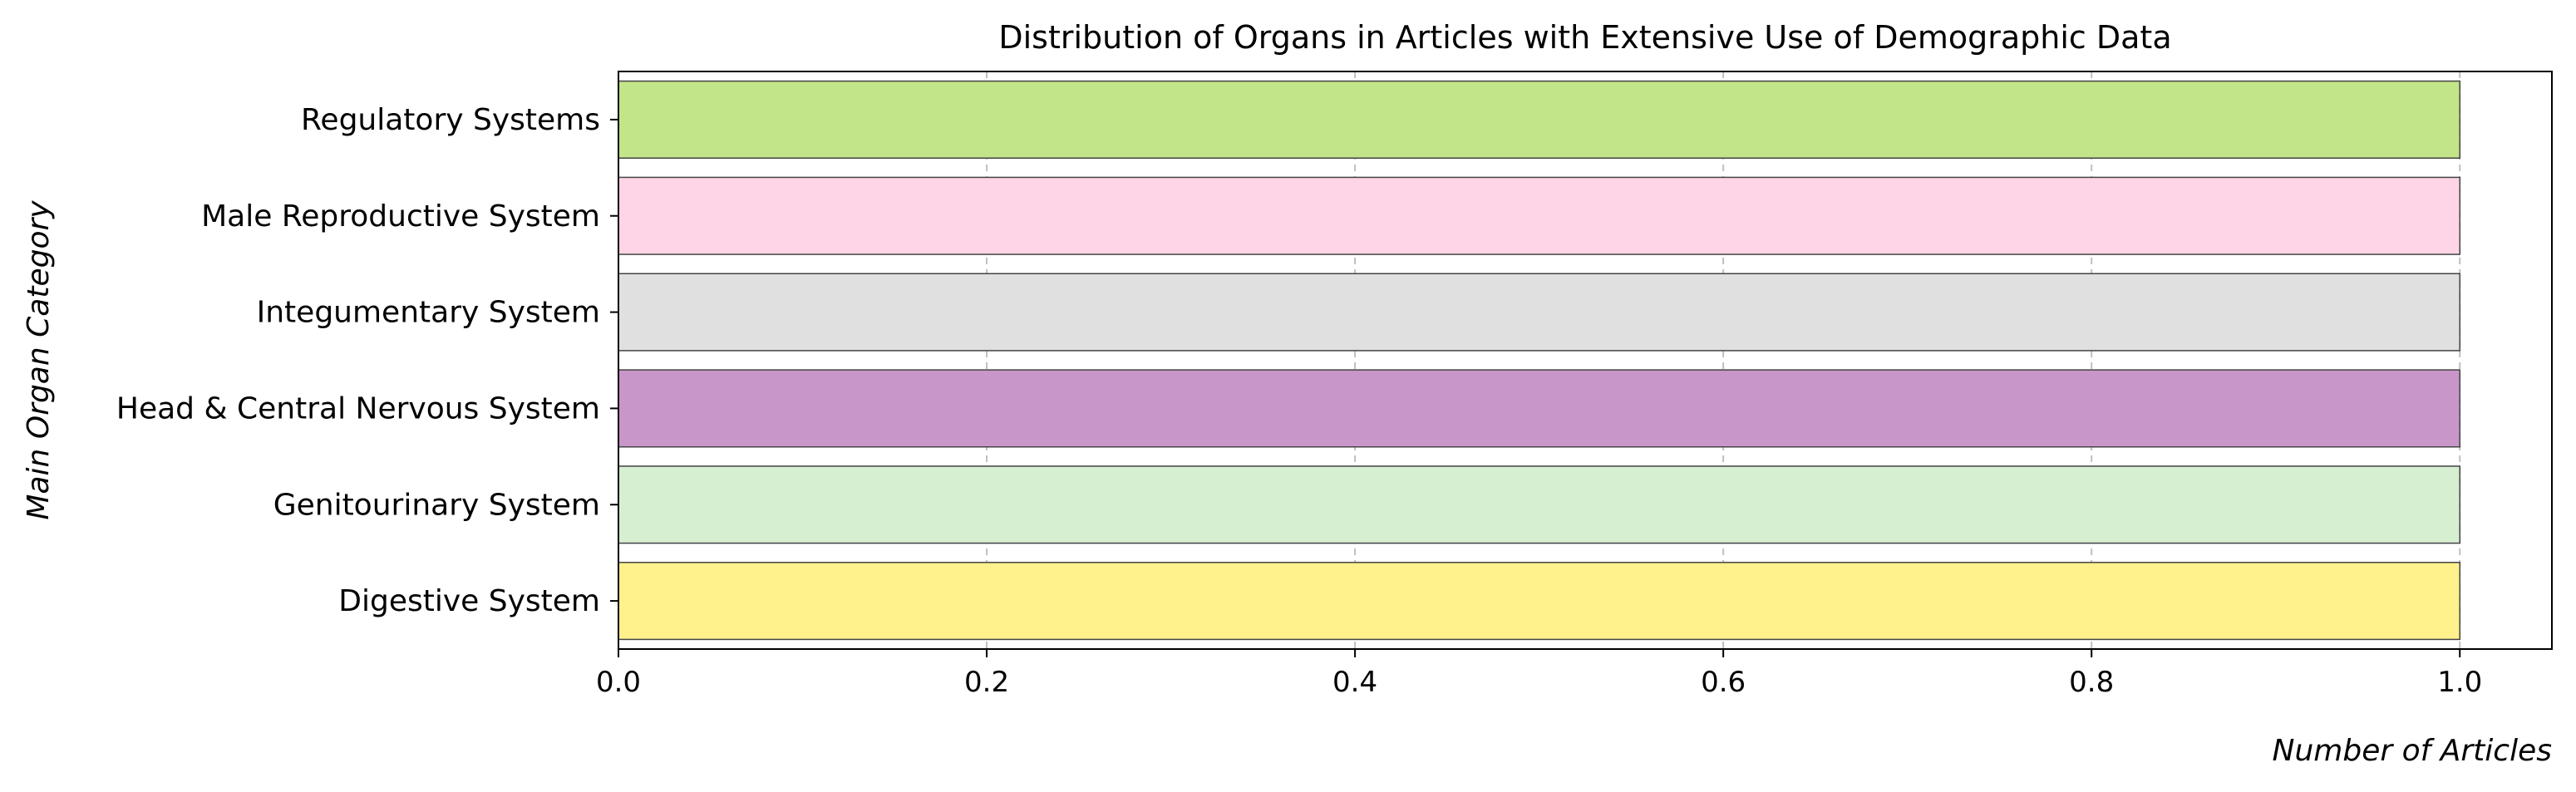  I want to click on x-tick-label: 0.0, so click(618, 682).